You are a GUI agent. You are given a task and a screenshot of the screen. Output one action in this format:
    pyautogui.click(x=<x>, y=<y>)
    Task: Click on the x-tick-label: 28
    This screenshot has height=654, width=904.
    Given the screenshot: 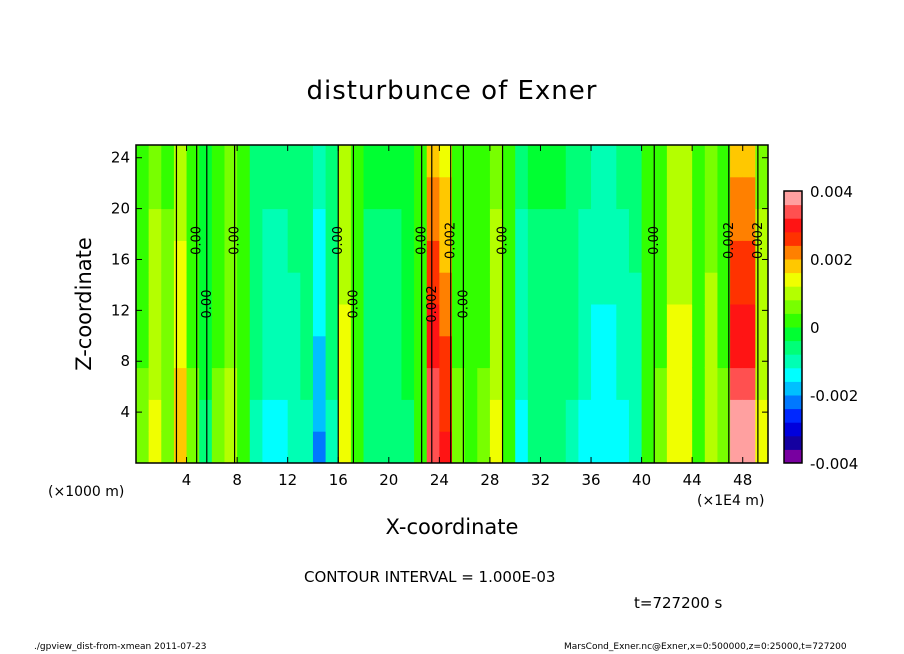 What is the action you would take?
    pyautogui.click(x=489, y=480)
    